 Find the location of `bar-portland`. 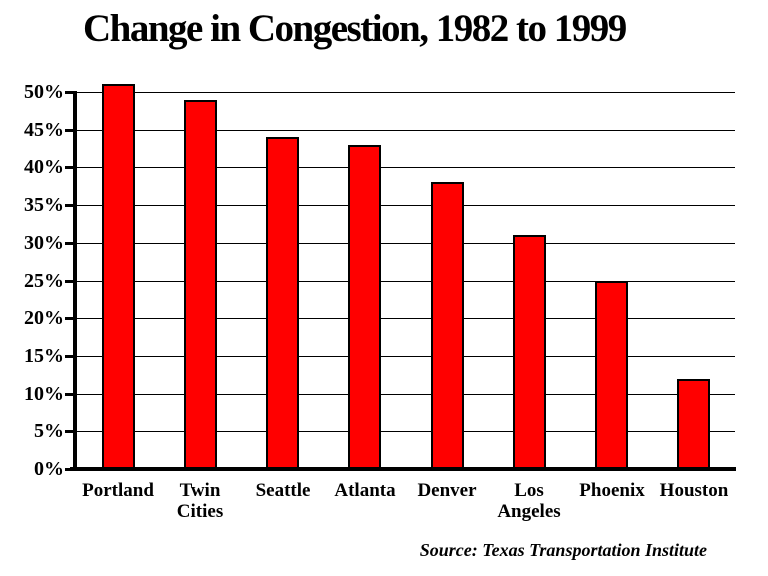

bar-portland is located at coordinates (118, 276).